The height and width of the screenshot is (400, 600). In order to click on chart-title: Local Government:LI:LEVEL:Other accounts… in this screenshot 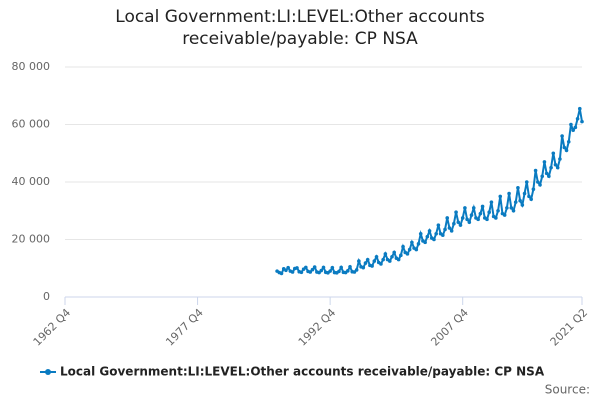, I will do `click(300, 28)`.